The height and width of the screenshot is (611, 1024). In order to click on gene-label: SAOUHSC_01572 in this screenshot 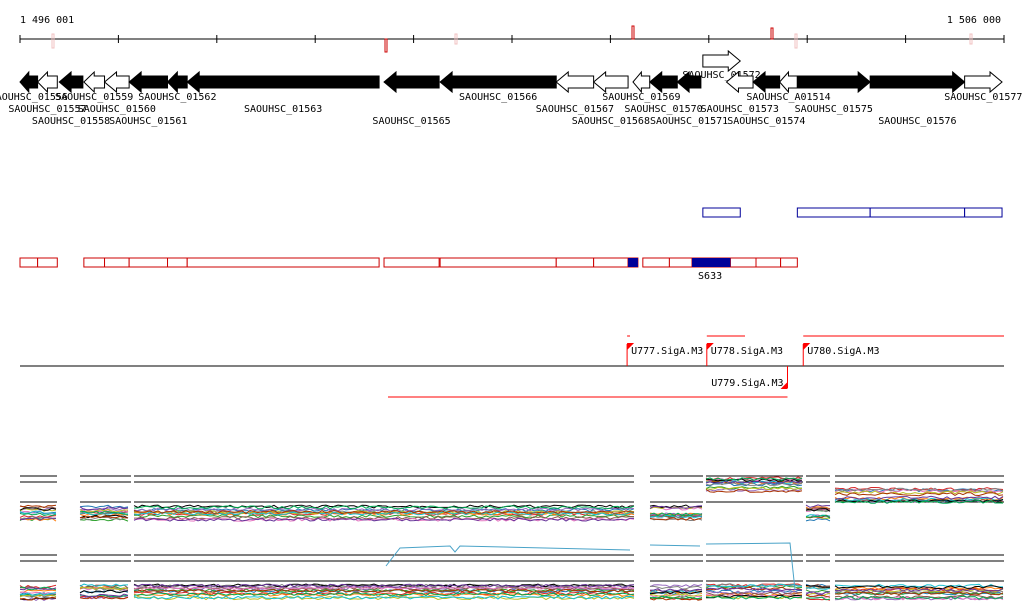, I will do `click(721, 75)`.